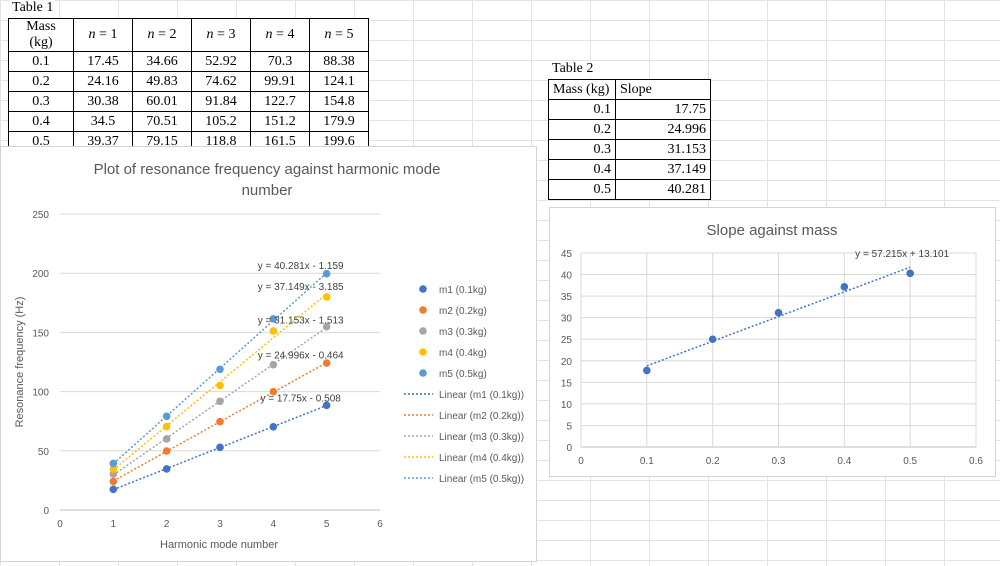  I want to click on chart2-y-tick-label: 20, so click(567, 362).